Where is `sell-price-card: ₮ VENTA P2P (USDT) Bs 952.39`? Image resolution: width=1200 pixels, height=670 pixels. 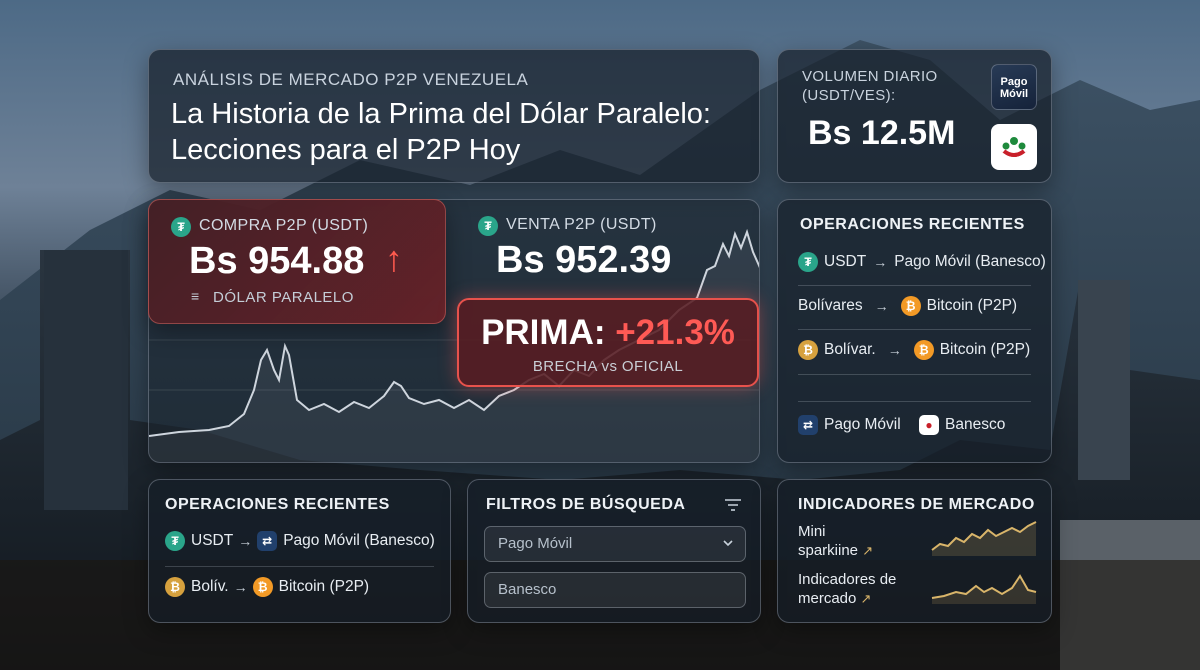 sell-price-card: ₮ VENTA P2P (USDT) Bs 952.39 is located at coordinates (611, 249).